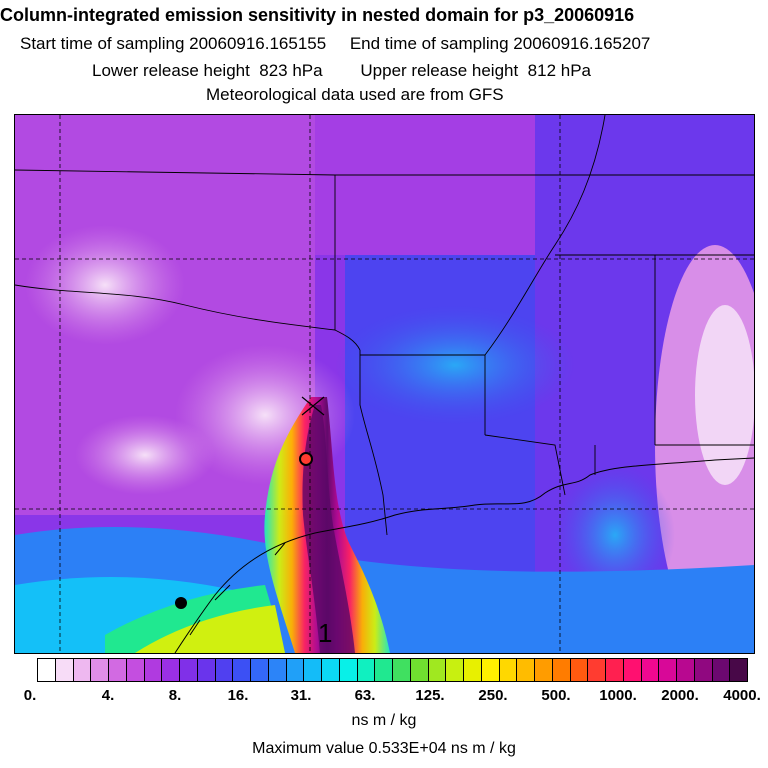  Describe the element at coordinates (493, 695) in the screenshot. I see `colorbar-tick-label: 250.` at that location.